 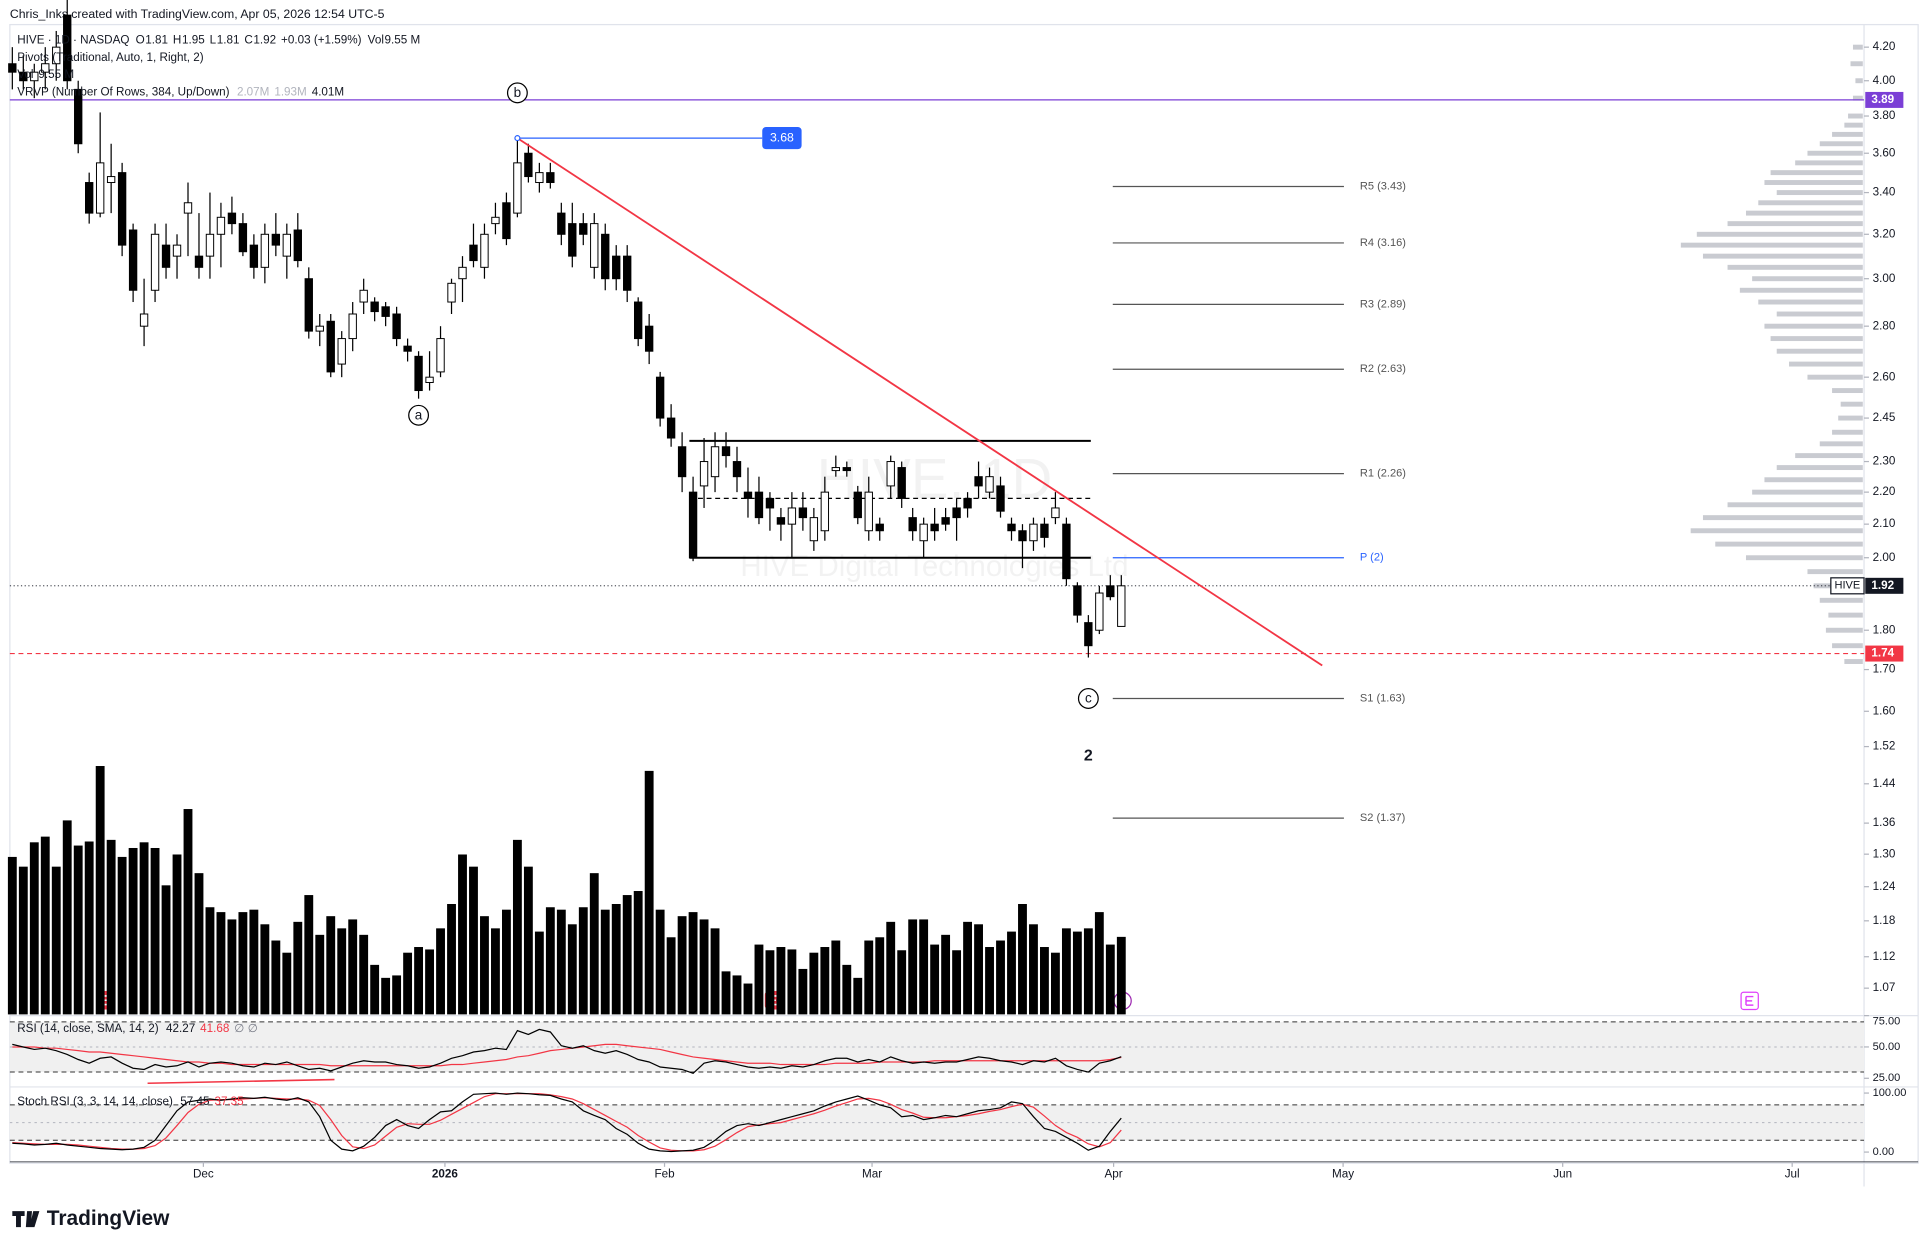 I want to click on legend-text: 9.55 M, so click(x=403, y=40).